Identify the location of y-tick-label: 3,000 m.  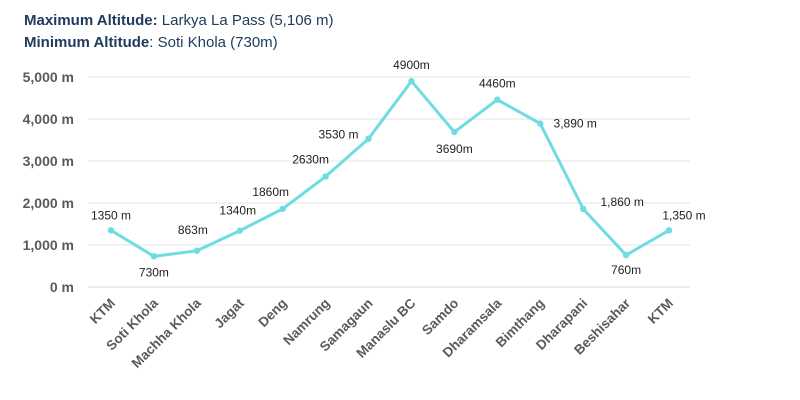
(48, 161).